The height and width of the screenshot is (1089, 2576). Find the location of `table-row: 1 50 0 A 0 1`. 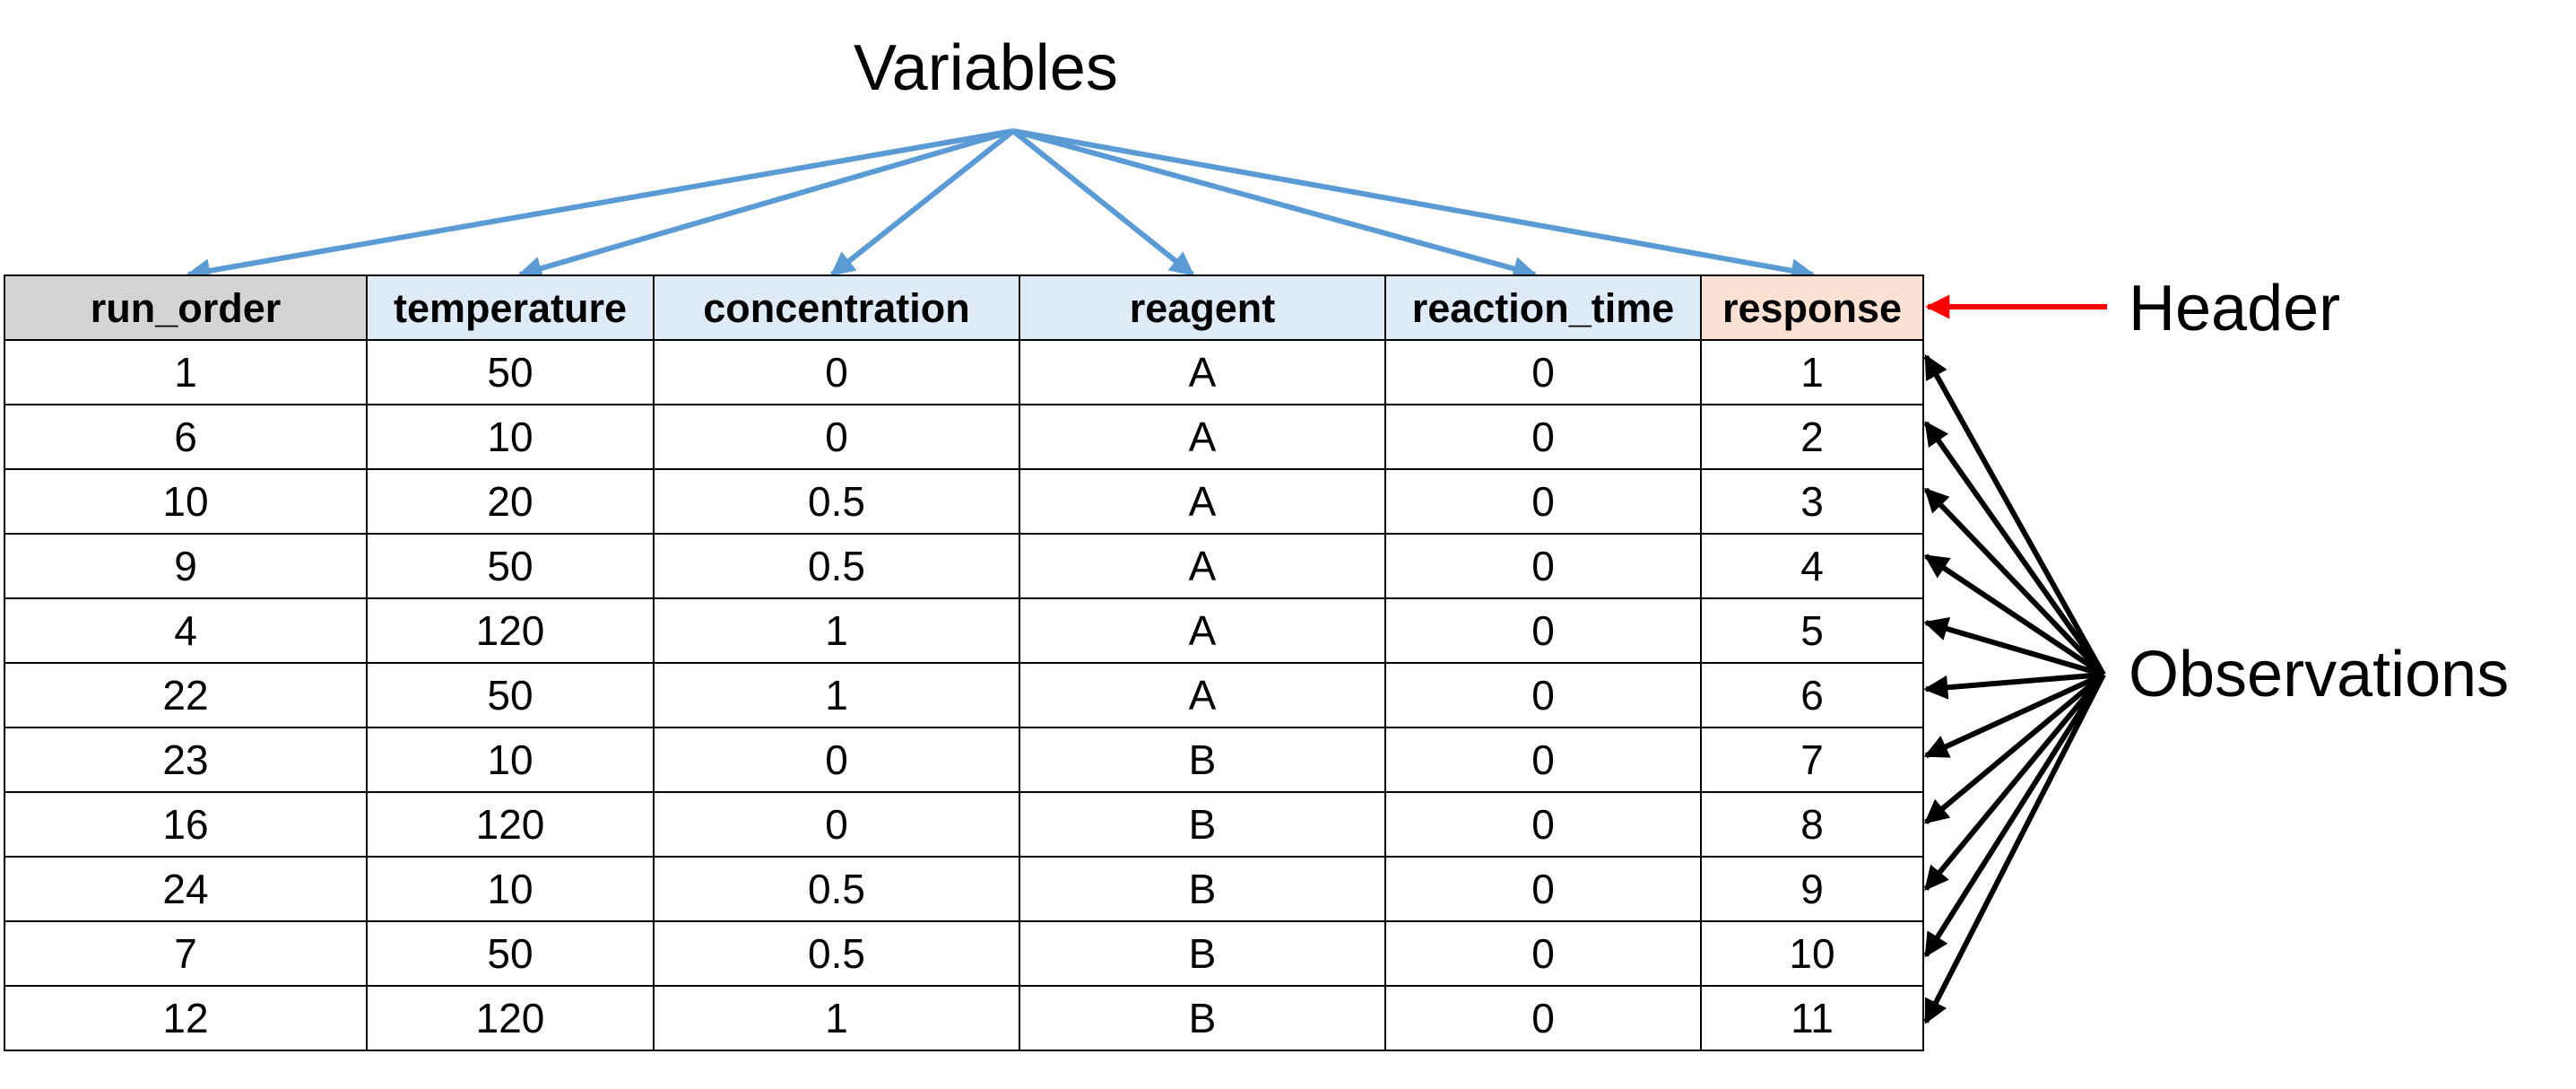

table-row: 1 50 0 A 0 1 is located at coordinates (964, 372).